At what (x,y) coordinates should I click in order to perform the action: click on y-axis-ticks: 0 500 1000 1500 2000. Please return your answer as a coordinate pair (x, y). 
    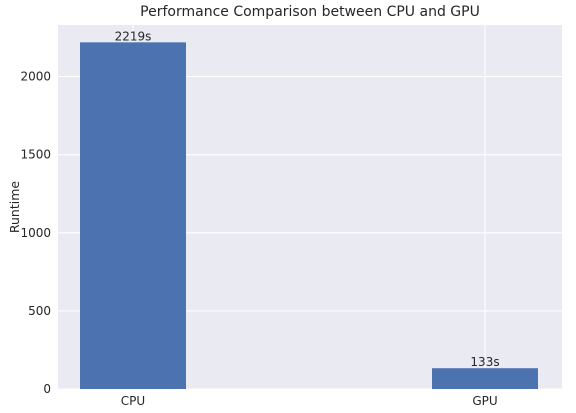
    Looking at the image, I should click on (35, 233).